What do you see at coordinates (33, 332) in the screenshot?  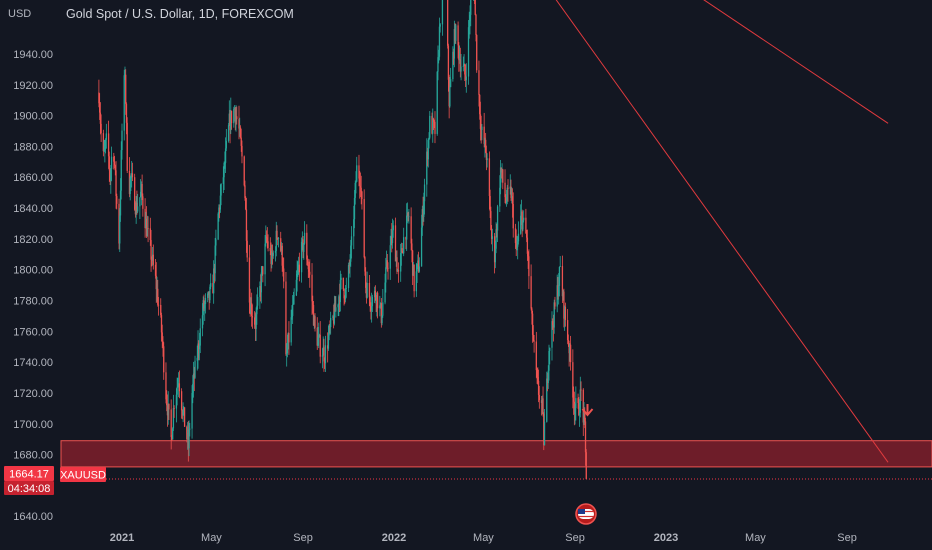 I see `y-tick-label: 1760.00` at bounding box center [33, 332].